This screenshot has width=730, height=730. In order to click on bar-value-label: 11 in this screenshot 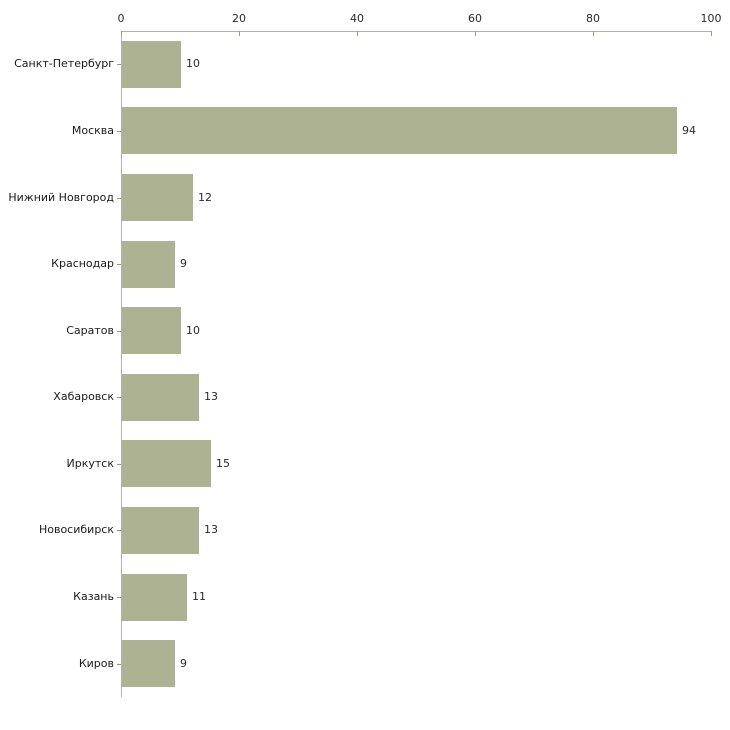, I will do `click(199, 596)`.